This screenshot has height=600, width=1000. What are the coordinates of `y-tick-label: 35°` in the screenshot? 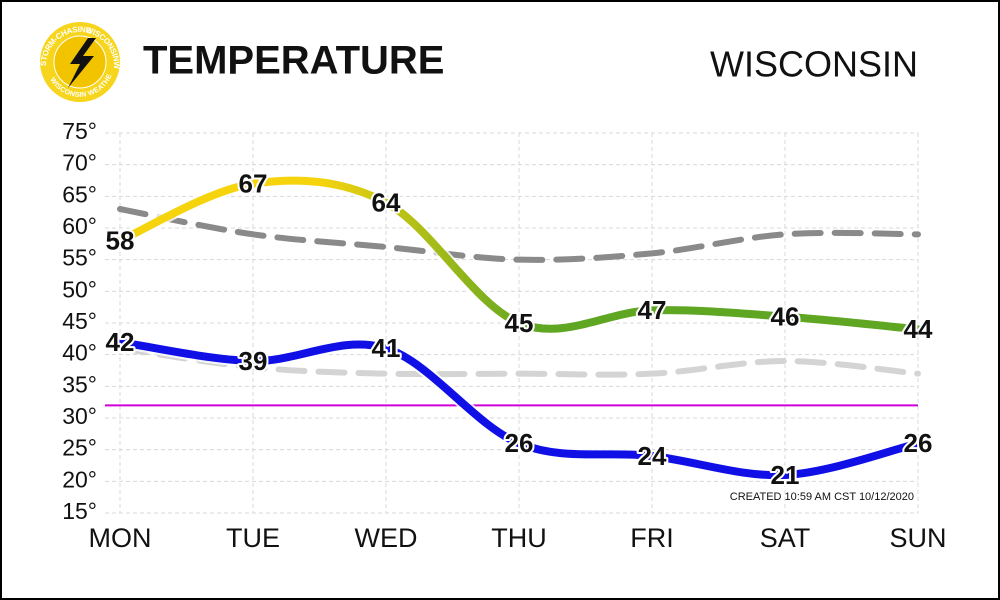 It's located at (79, 384).